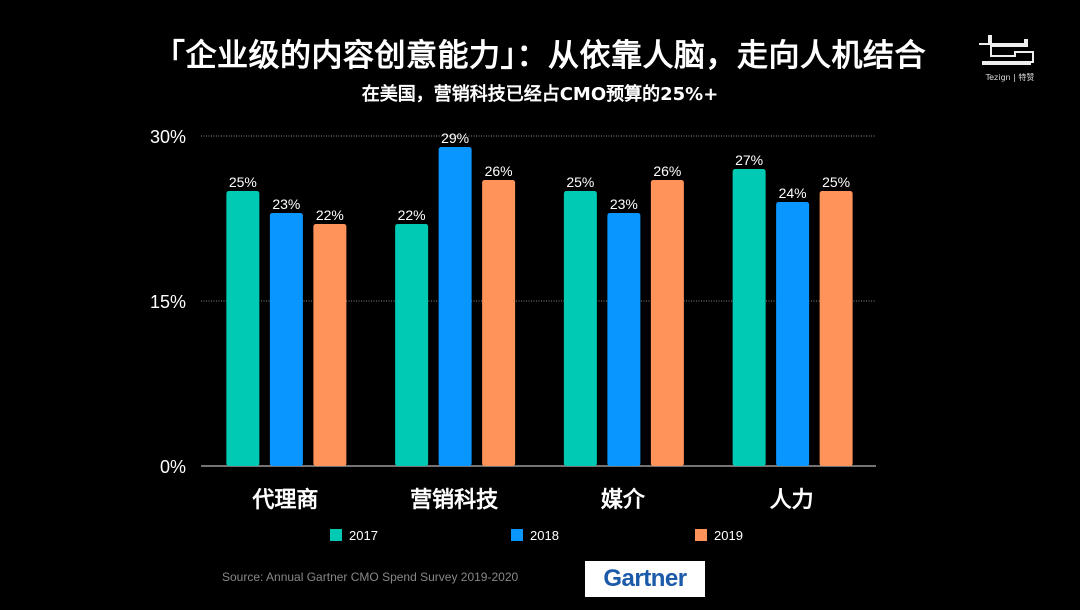 Image resolution: width=1080 pixels, height=610 pixels. I want to click on tezign-logo-icon, so click(1006, 50).